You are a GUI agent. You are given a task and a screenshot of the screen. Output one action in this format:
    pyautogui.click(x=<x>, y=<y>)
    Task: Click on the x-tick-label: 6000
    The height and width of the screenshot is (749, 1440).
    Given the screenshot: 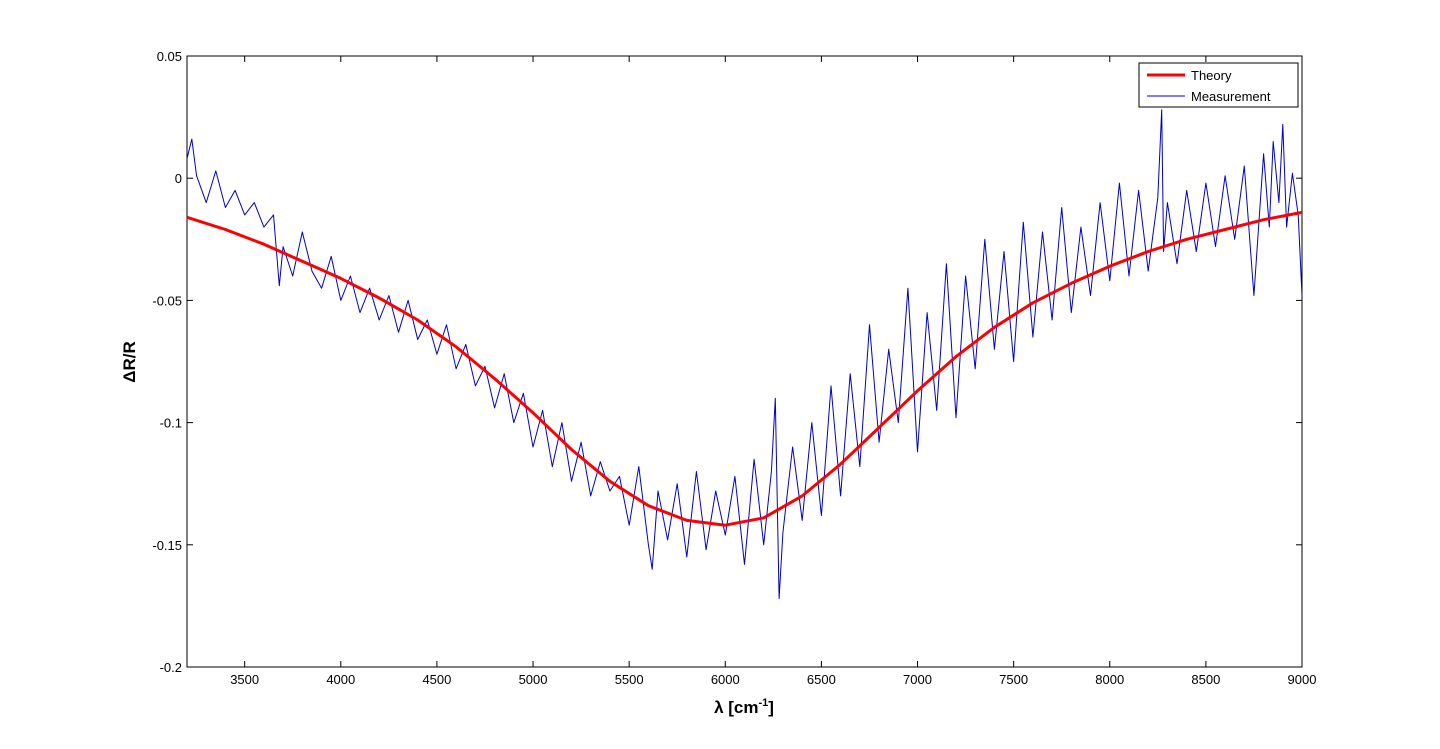 What is the action you would take?
    pyautogui.click(x=725, y=679)
    